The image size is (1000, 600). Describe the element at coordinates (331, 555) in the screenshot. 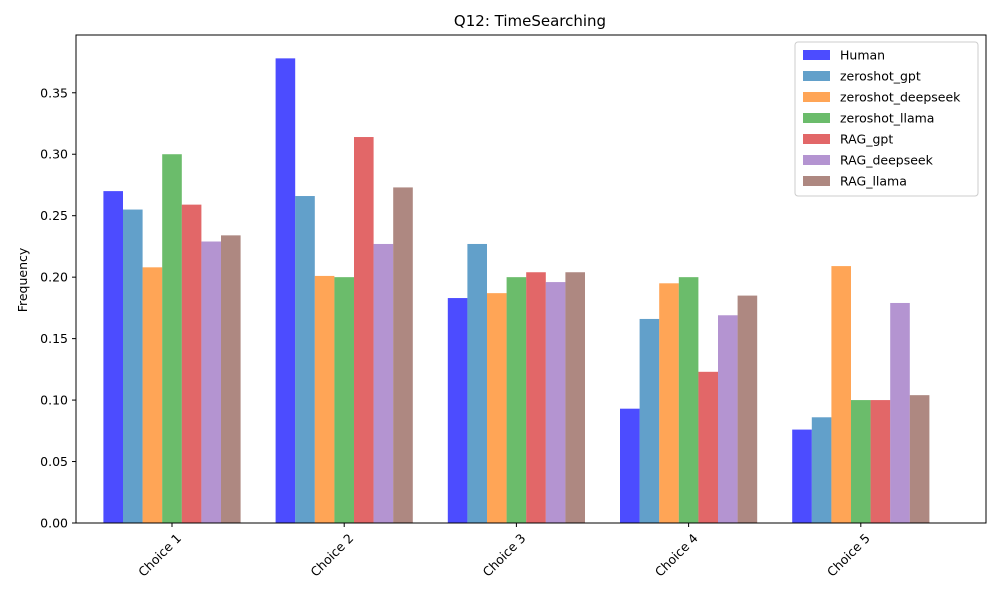

I see `x-tick-label: Choice 2` at that location.